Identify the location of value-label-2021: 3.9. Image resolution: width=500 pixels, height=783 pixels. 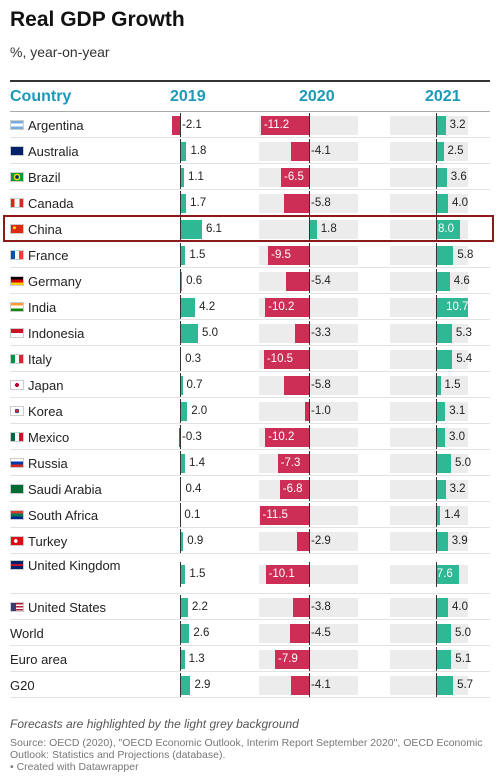
(459, 541).